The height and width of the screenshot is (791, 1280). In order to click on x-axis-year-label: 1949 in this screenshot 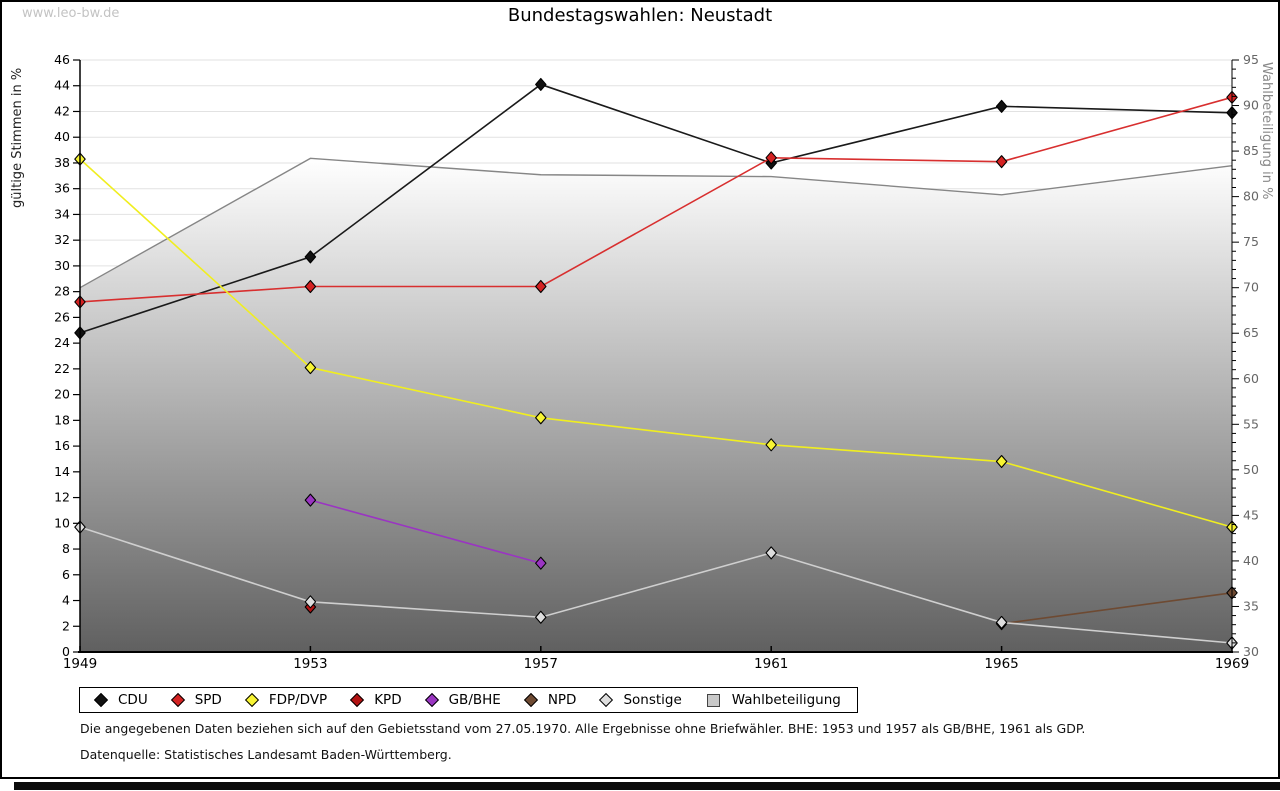, I will do `click(80, 664)`.